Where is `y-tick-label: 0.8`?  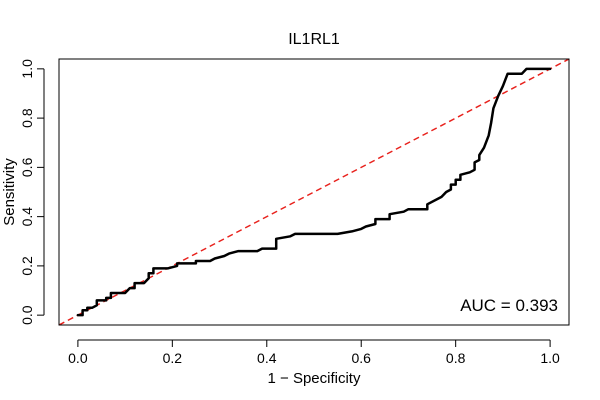
y-tick-label: 0.8 is located at coordinates (27, 118).